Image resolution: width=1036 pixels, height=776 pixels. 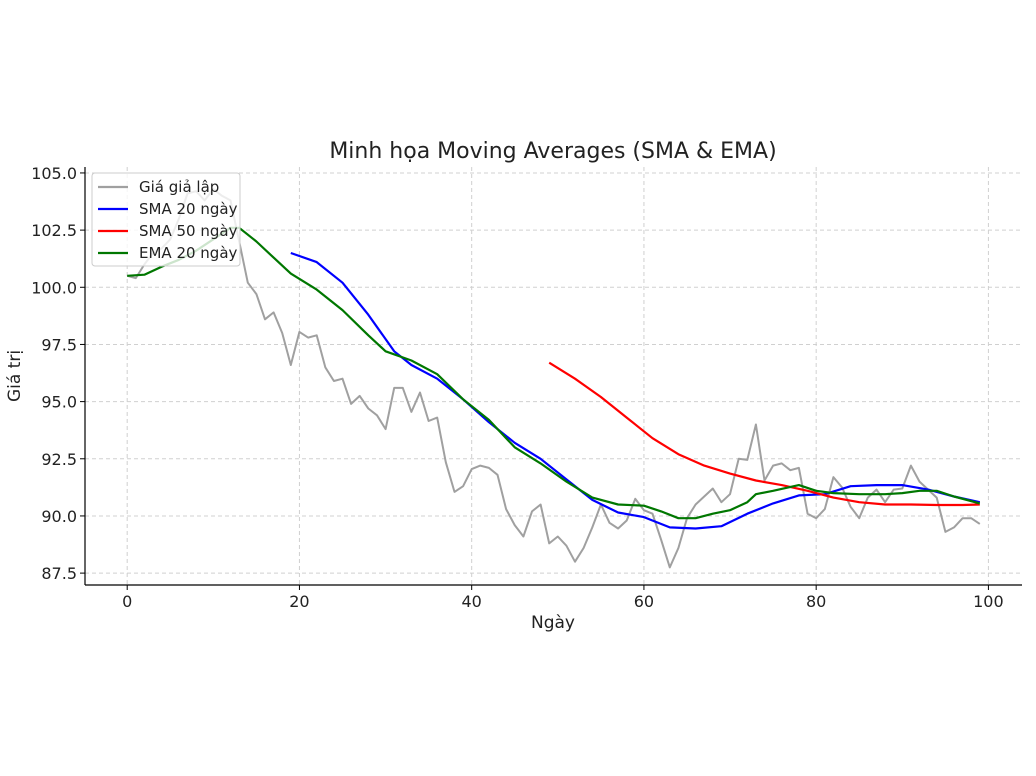 I want to click on y-tick-label: 92.5, so click(x=59, y=459).